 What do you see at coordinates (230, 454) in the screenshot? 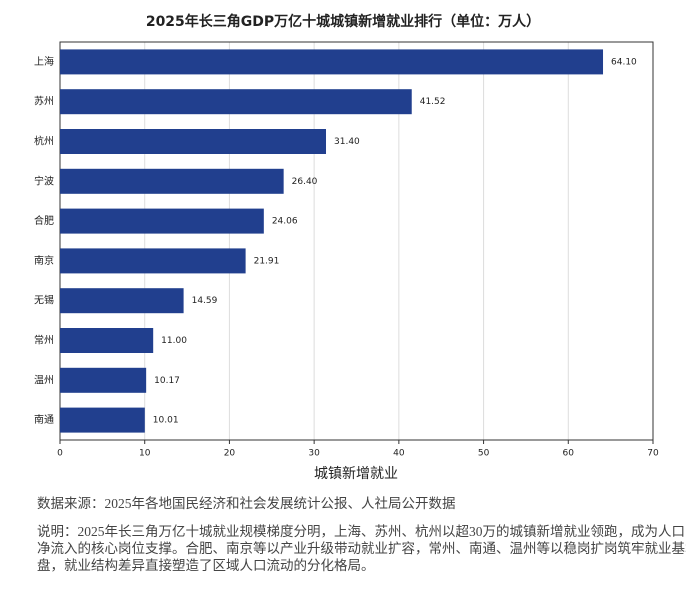
I see `x-tick-label: 20` at bounding box center [230, 454].